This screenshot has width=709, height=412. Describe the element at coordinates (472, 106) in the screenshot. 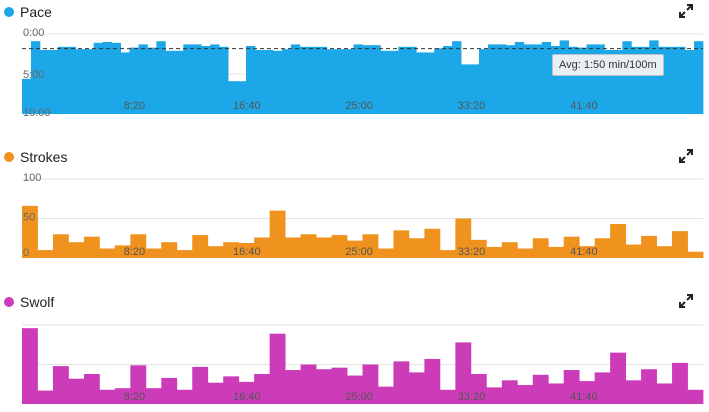

I see `pace-x-tick-label: 33:20` at that location.